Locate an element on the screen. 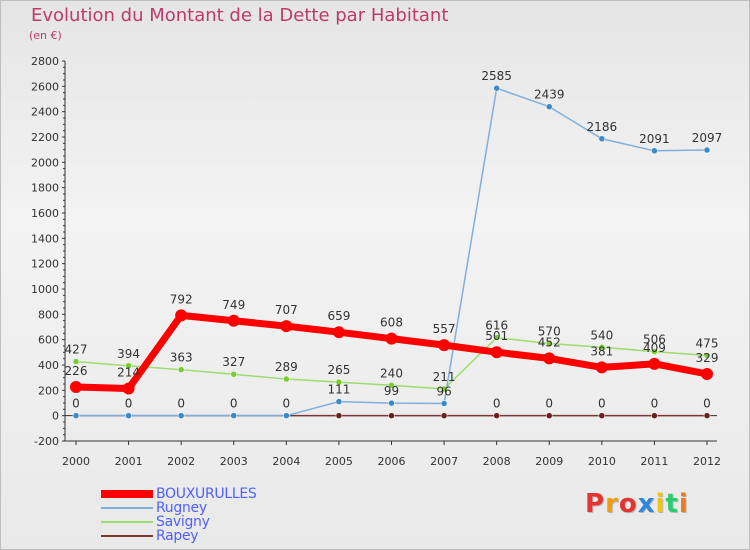  x-tick-label: 2001 is located at coordinates (129, 461).